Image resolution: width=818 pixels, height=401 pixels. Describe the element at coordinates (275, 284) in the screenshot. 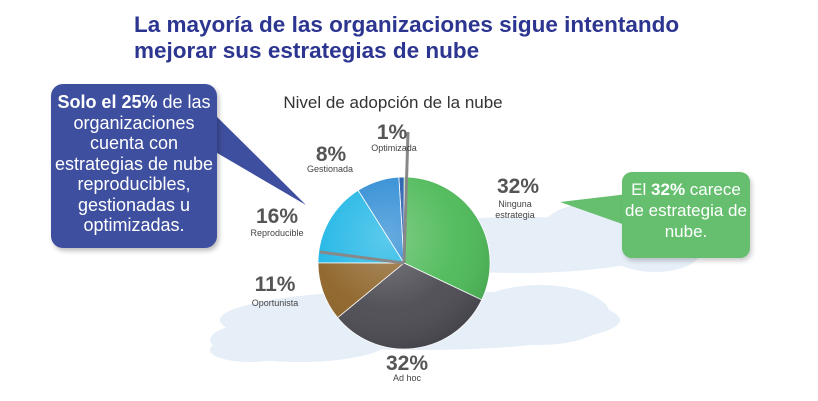

I see `label-oportunista-percent: 11%` at that location.